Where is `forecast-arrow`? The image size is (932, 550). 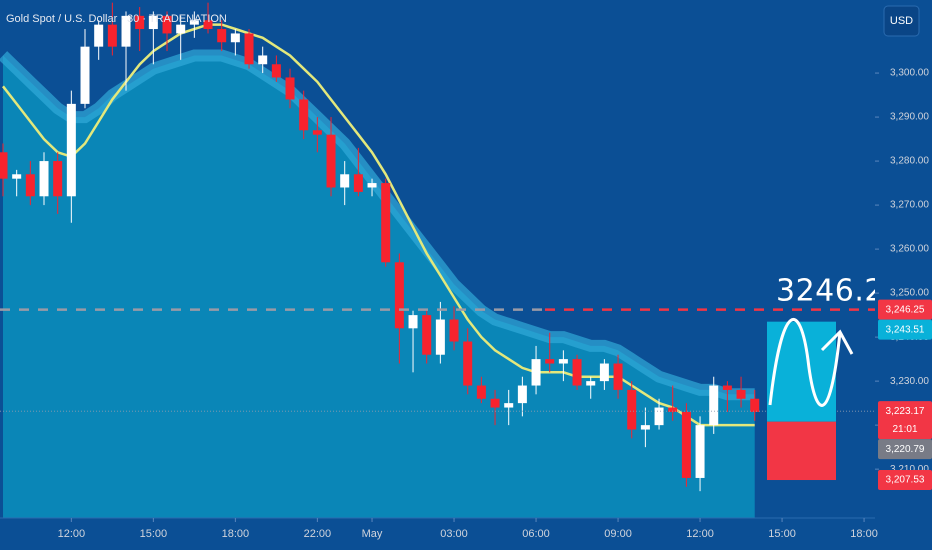 forecast-arrow is located at coordinates (805, 362).